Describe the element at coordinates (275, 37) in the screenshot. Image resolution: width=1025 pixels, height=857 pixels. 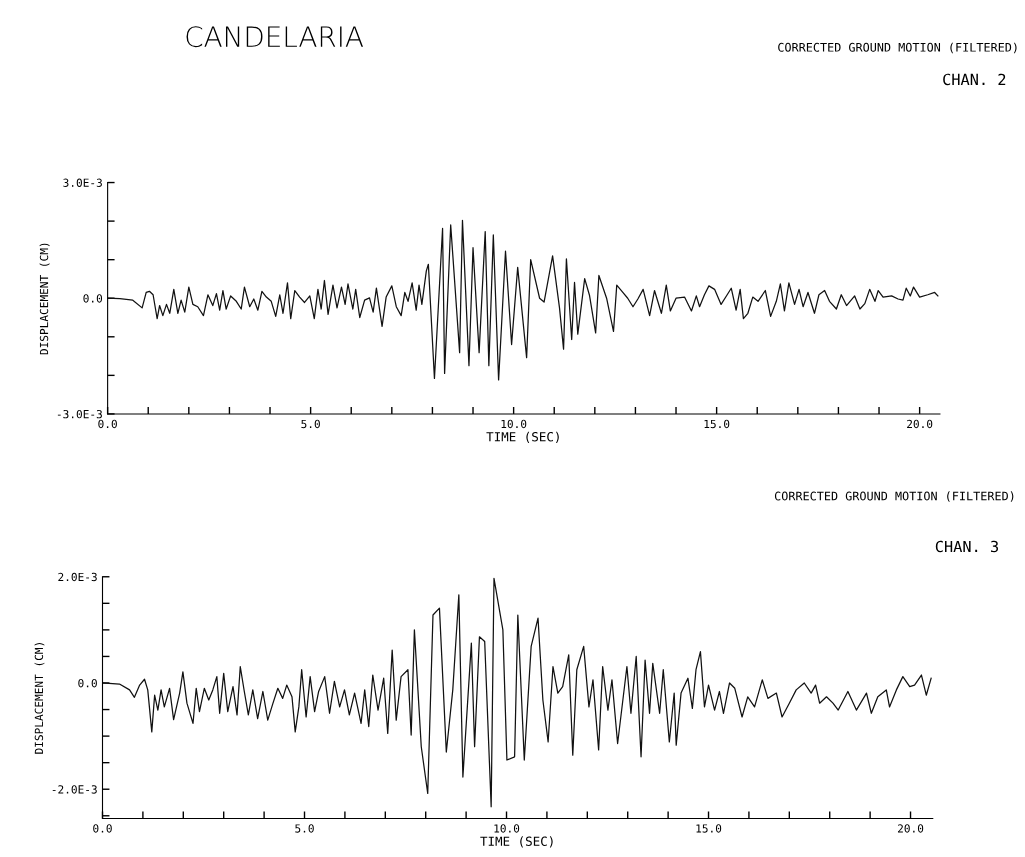
I see `chart-title: CANDELARIA` at that location.